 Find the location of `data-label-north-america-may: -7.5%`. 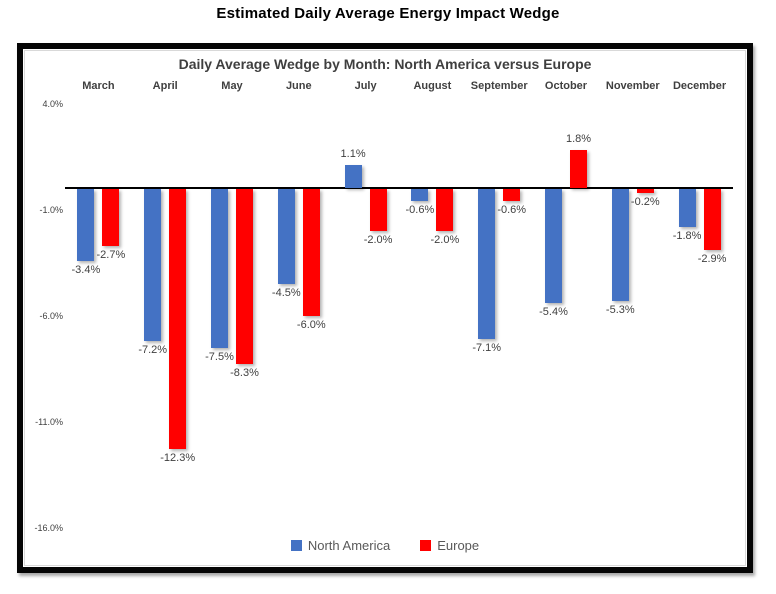

data-label-north-america-may: -7.5% is located at coordinates (219, 356).